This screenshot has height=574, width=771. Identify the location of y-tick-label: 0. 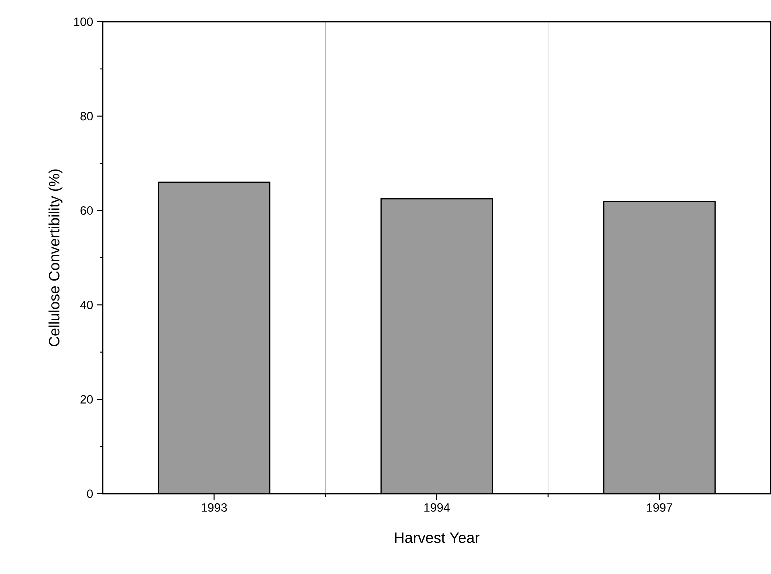
(90, 494).